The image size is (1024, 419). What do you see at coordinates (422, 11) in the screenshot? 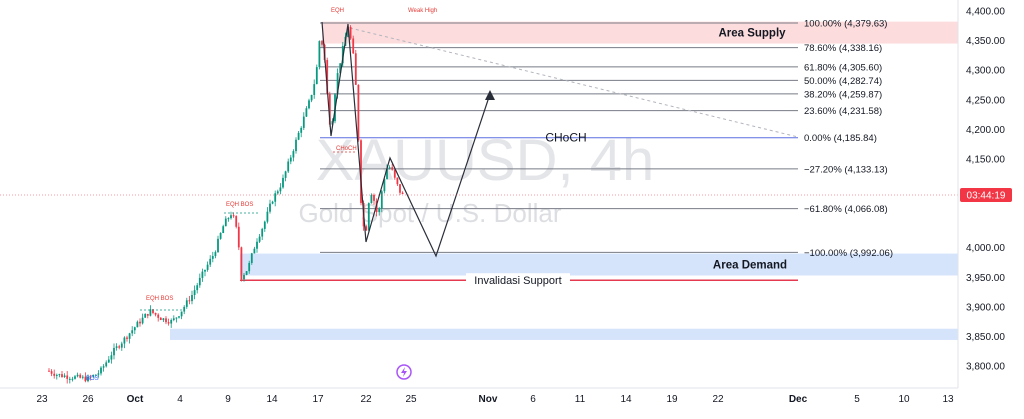
I see `weak-high-label: Weak High` at bounding box center [422, 11].